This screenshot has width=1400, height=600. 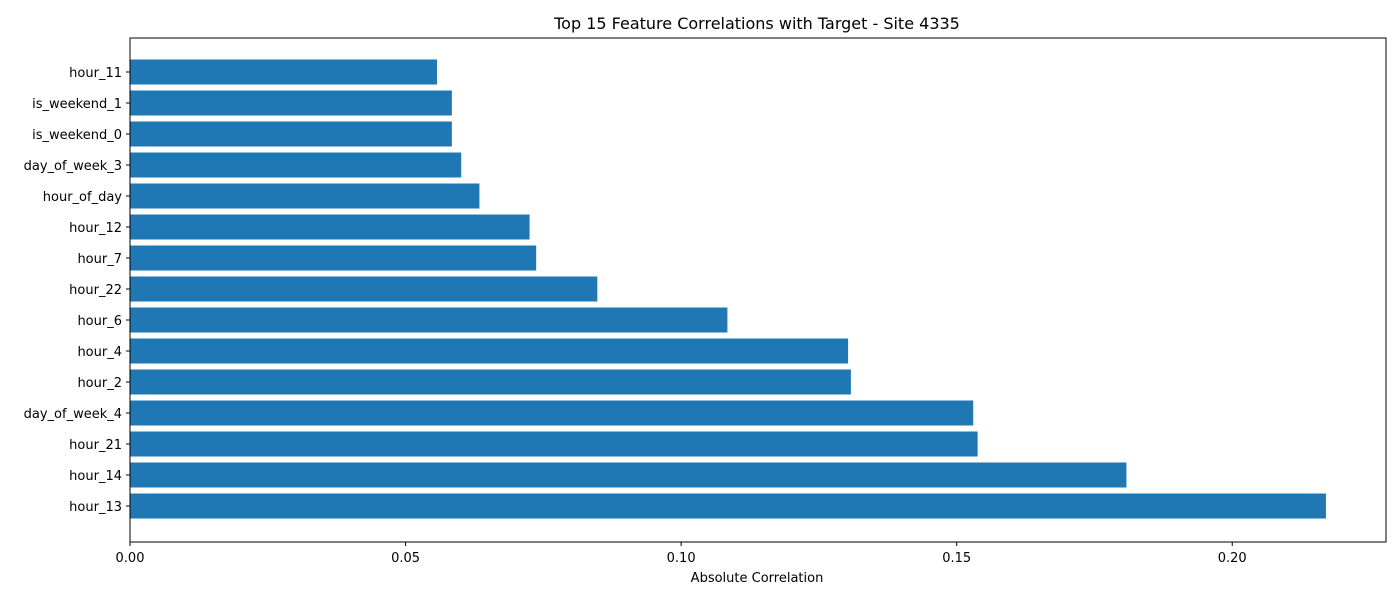 I want to click on y-tick-label: is_weekend_0, so click(x=77, y=135).